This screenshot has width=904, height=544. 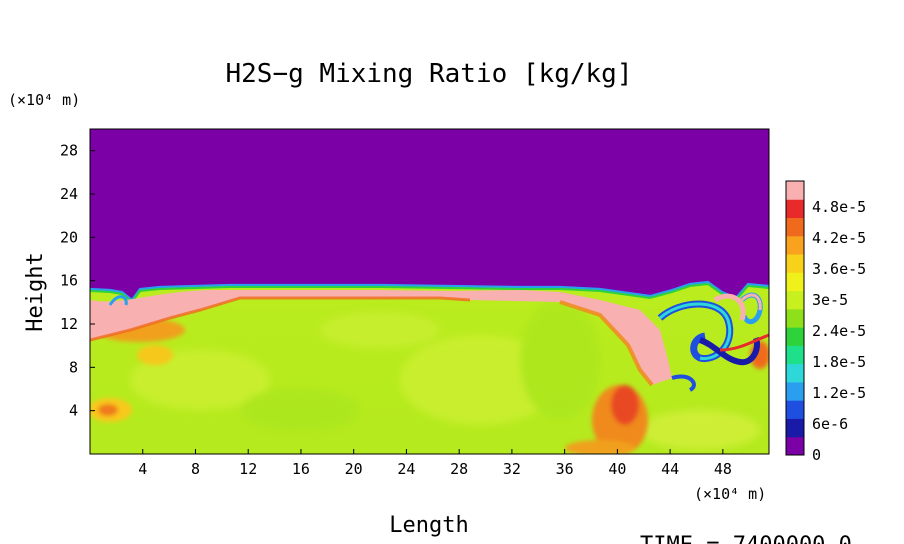 What do you see at coordinates (44, 100) in the screenshot?
I see `y-axis-unit: (×10⁴ m)` at bounding box center [44, 100].